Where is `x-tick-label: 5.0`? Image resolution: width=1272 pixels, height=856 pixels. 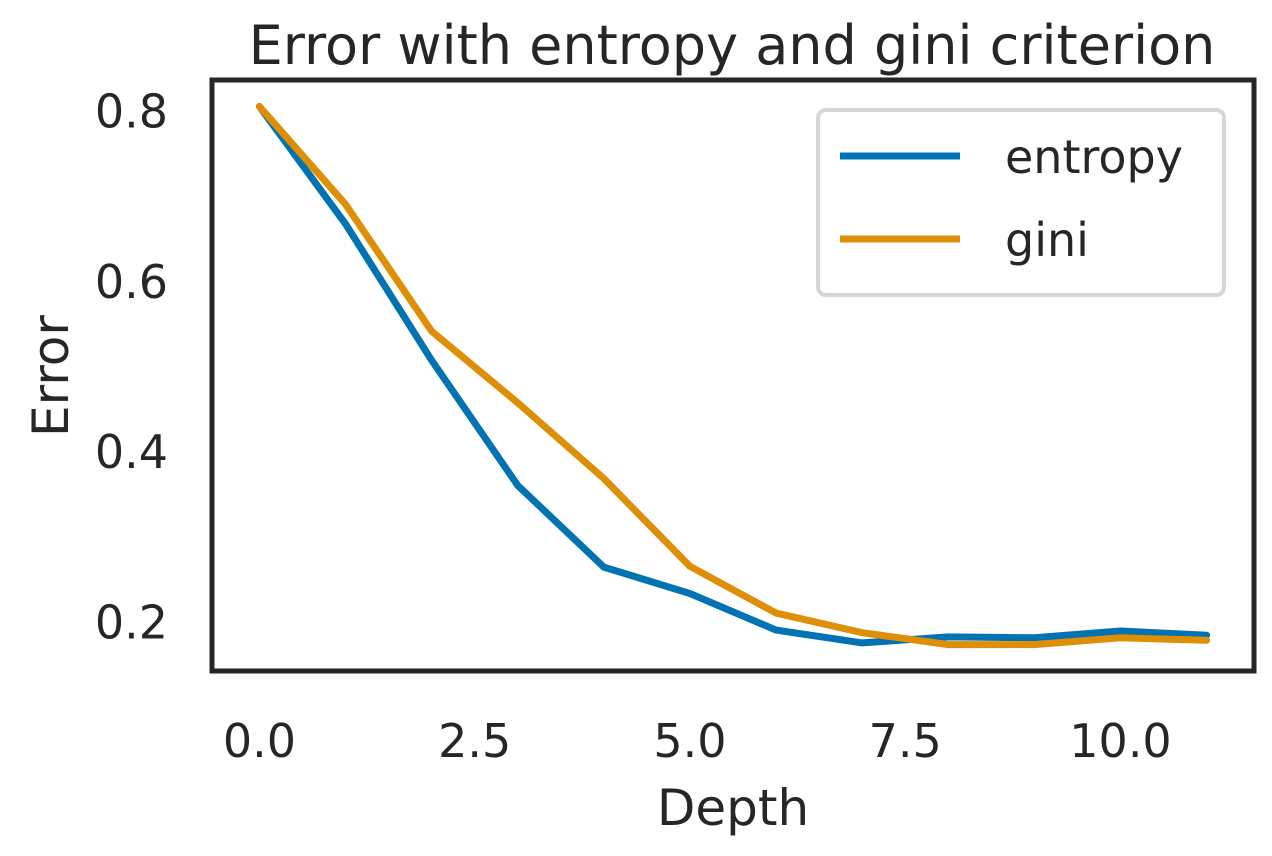 x-tick-label: 5.0 is located at coordinates (689, 741).